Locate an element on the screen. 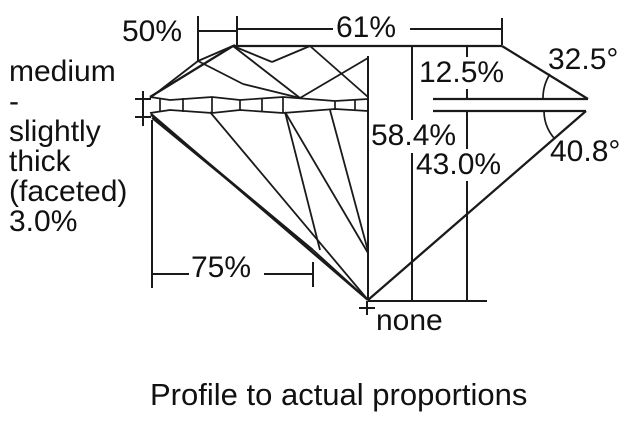 This screenshot has height=430, width=640. girdle-note-line: 3.0% is located at coordinates (43, 221).